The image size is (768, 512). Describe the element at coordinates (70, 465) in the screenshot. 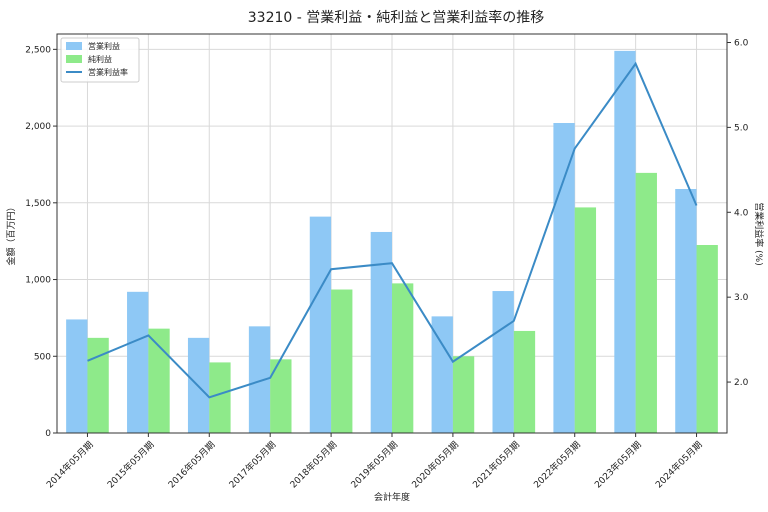

I see `x-tick-label: 2014年05月期` at that location.